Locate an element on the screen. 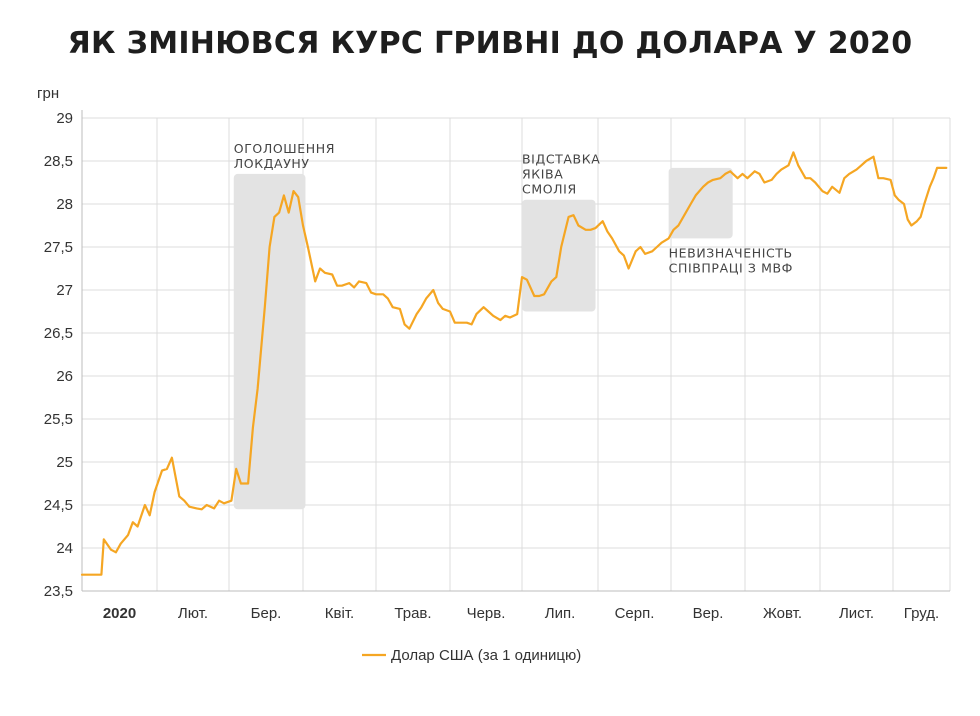  y-tick-label: 27 is located at coordinates (64, 290).